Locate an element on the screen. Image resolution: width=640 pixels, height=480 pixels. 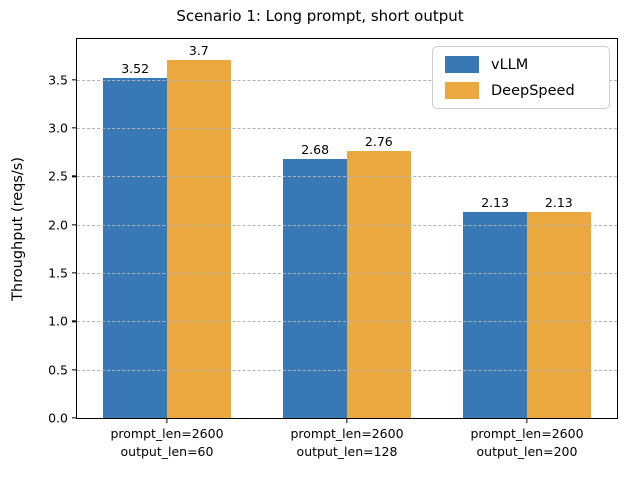
legend: vLLM DeepSpeed is located at coordinates (521, 77).